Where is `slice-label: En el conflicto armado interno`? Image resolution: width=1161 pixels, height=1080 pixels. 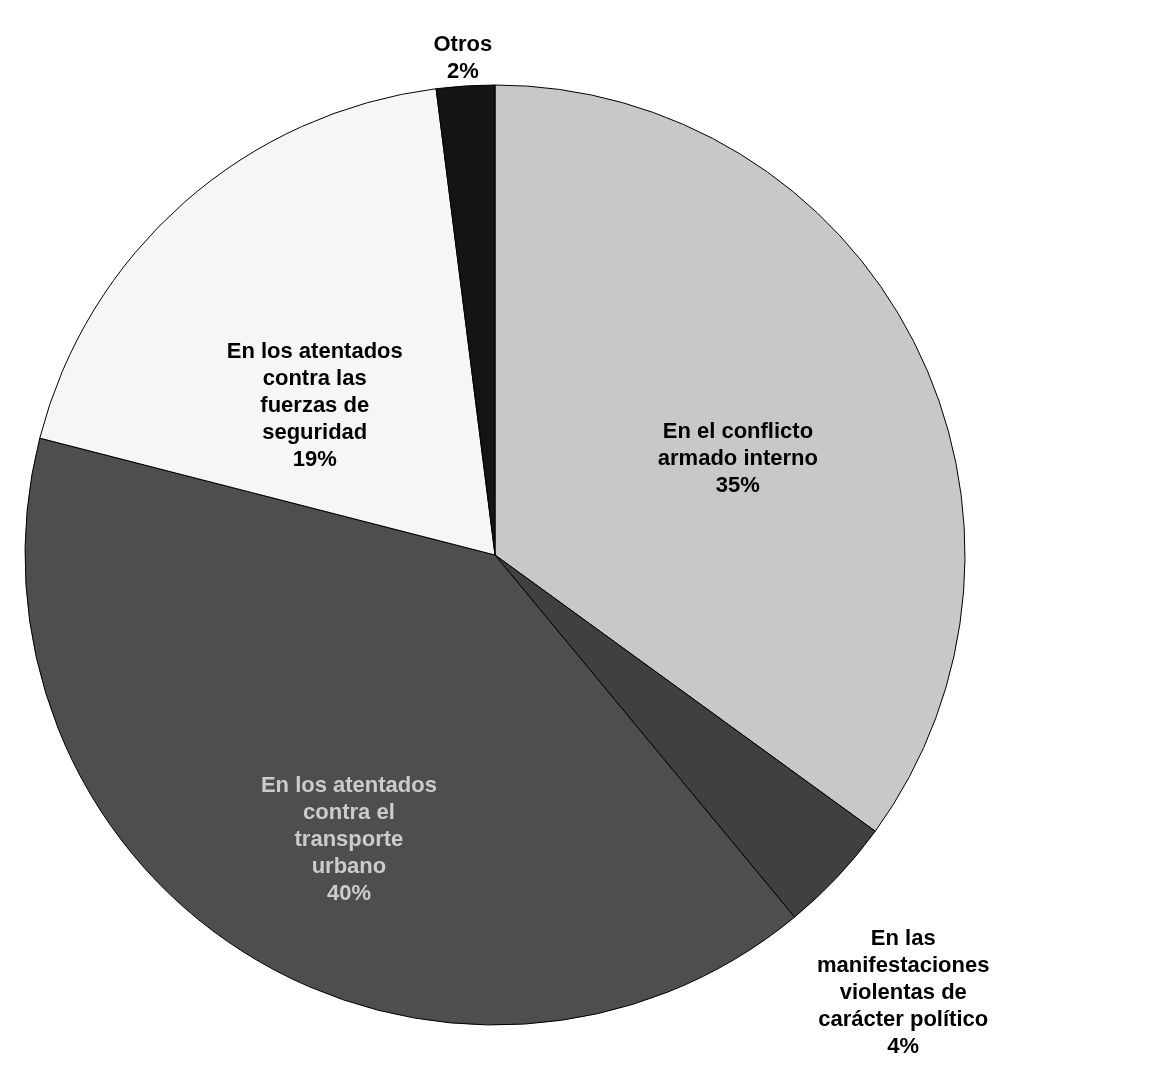
slice-label: En el conflicto armado interno is located at coordinates (737, 444).